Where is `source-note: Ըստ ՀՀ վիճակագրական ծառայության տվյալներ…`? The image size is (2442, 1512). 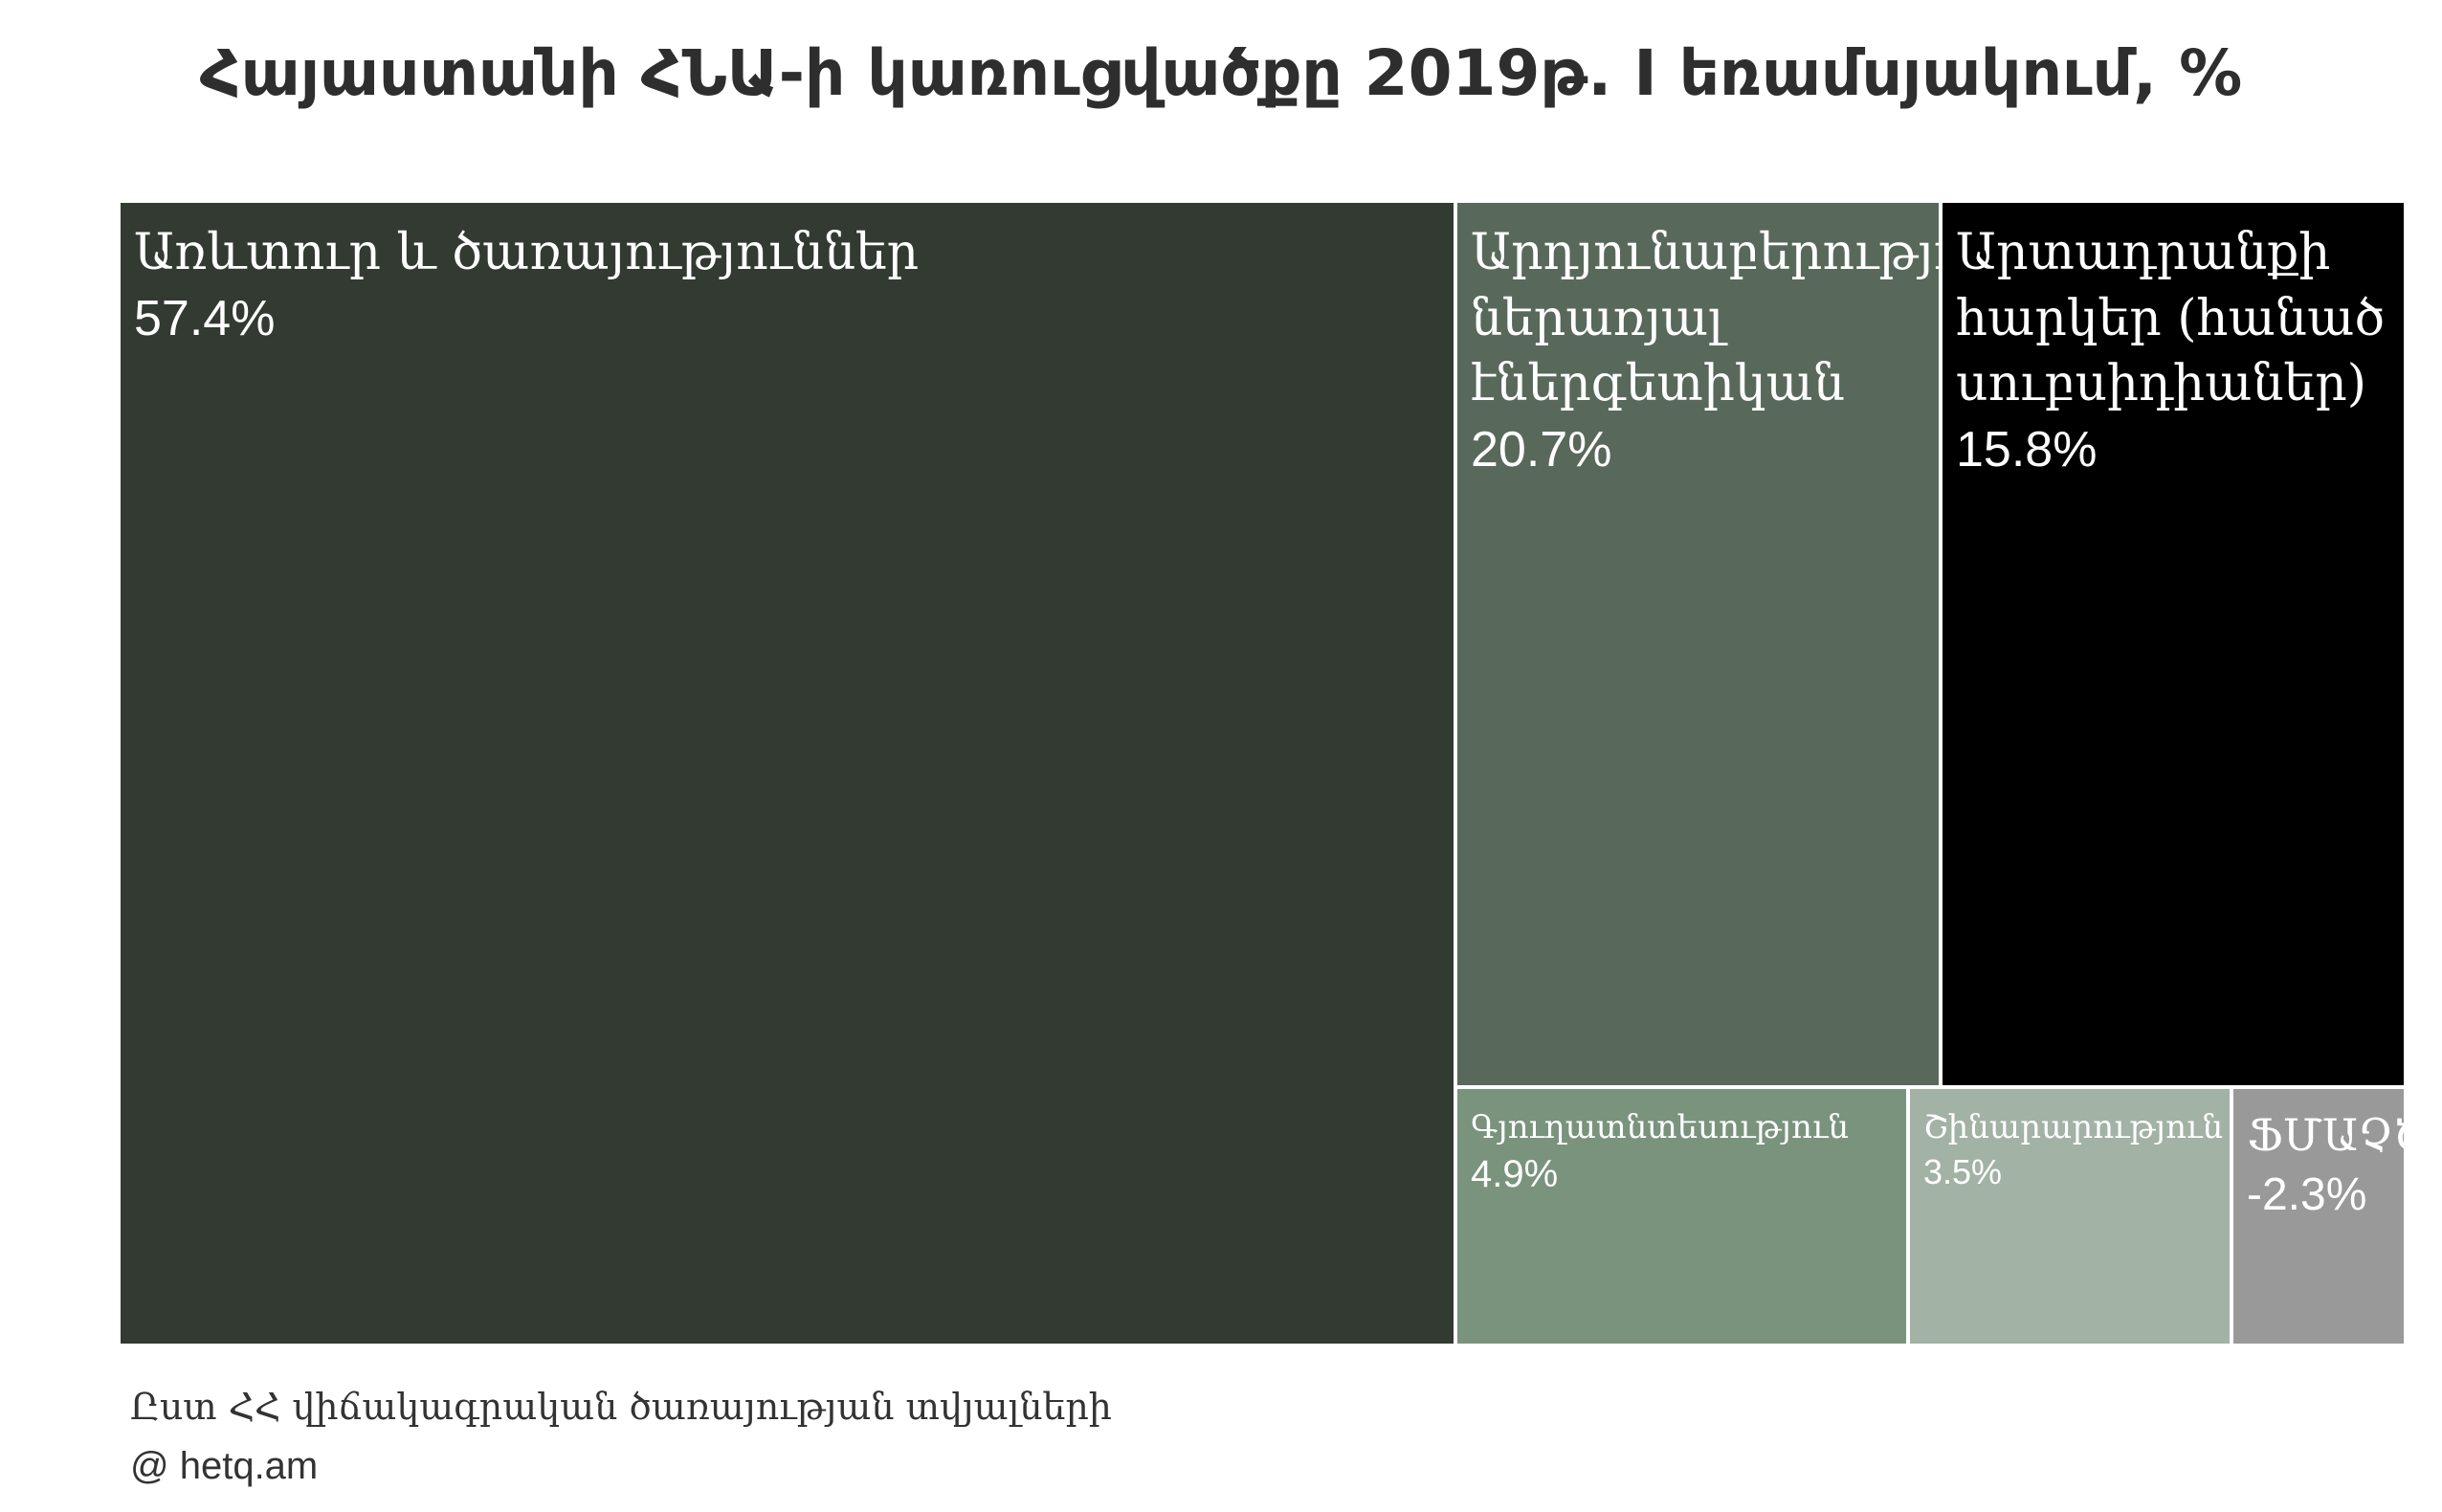
source-note: Ըստ ՀՀ վիճակագրական ծառայության տվյալներ… is located at coordinates (621, 1407).